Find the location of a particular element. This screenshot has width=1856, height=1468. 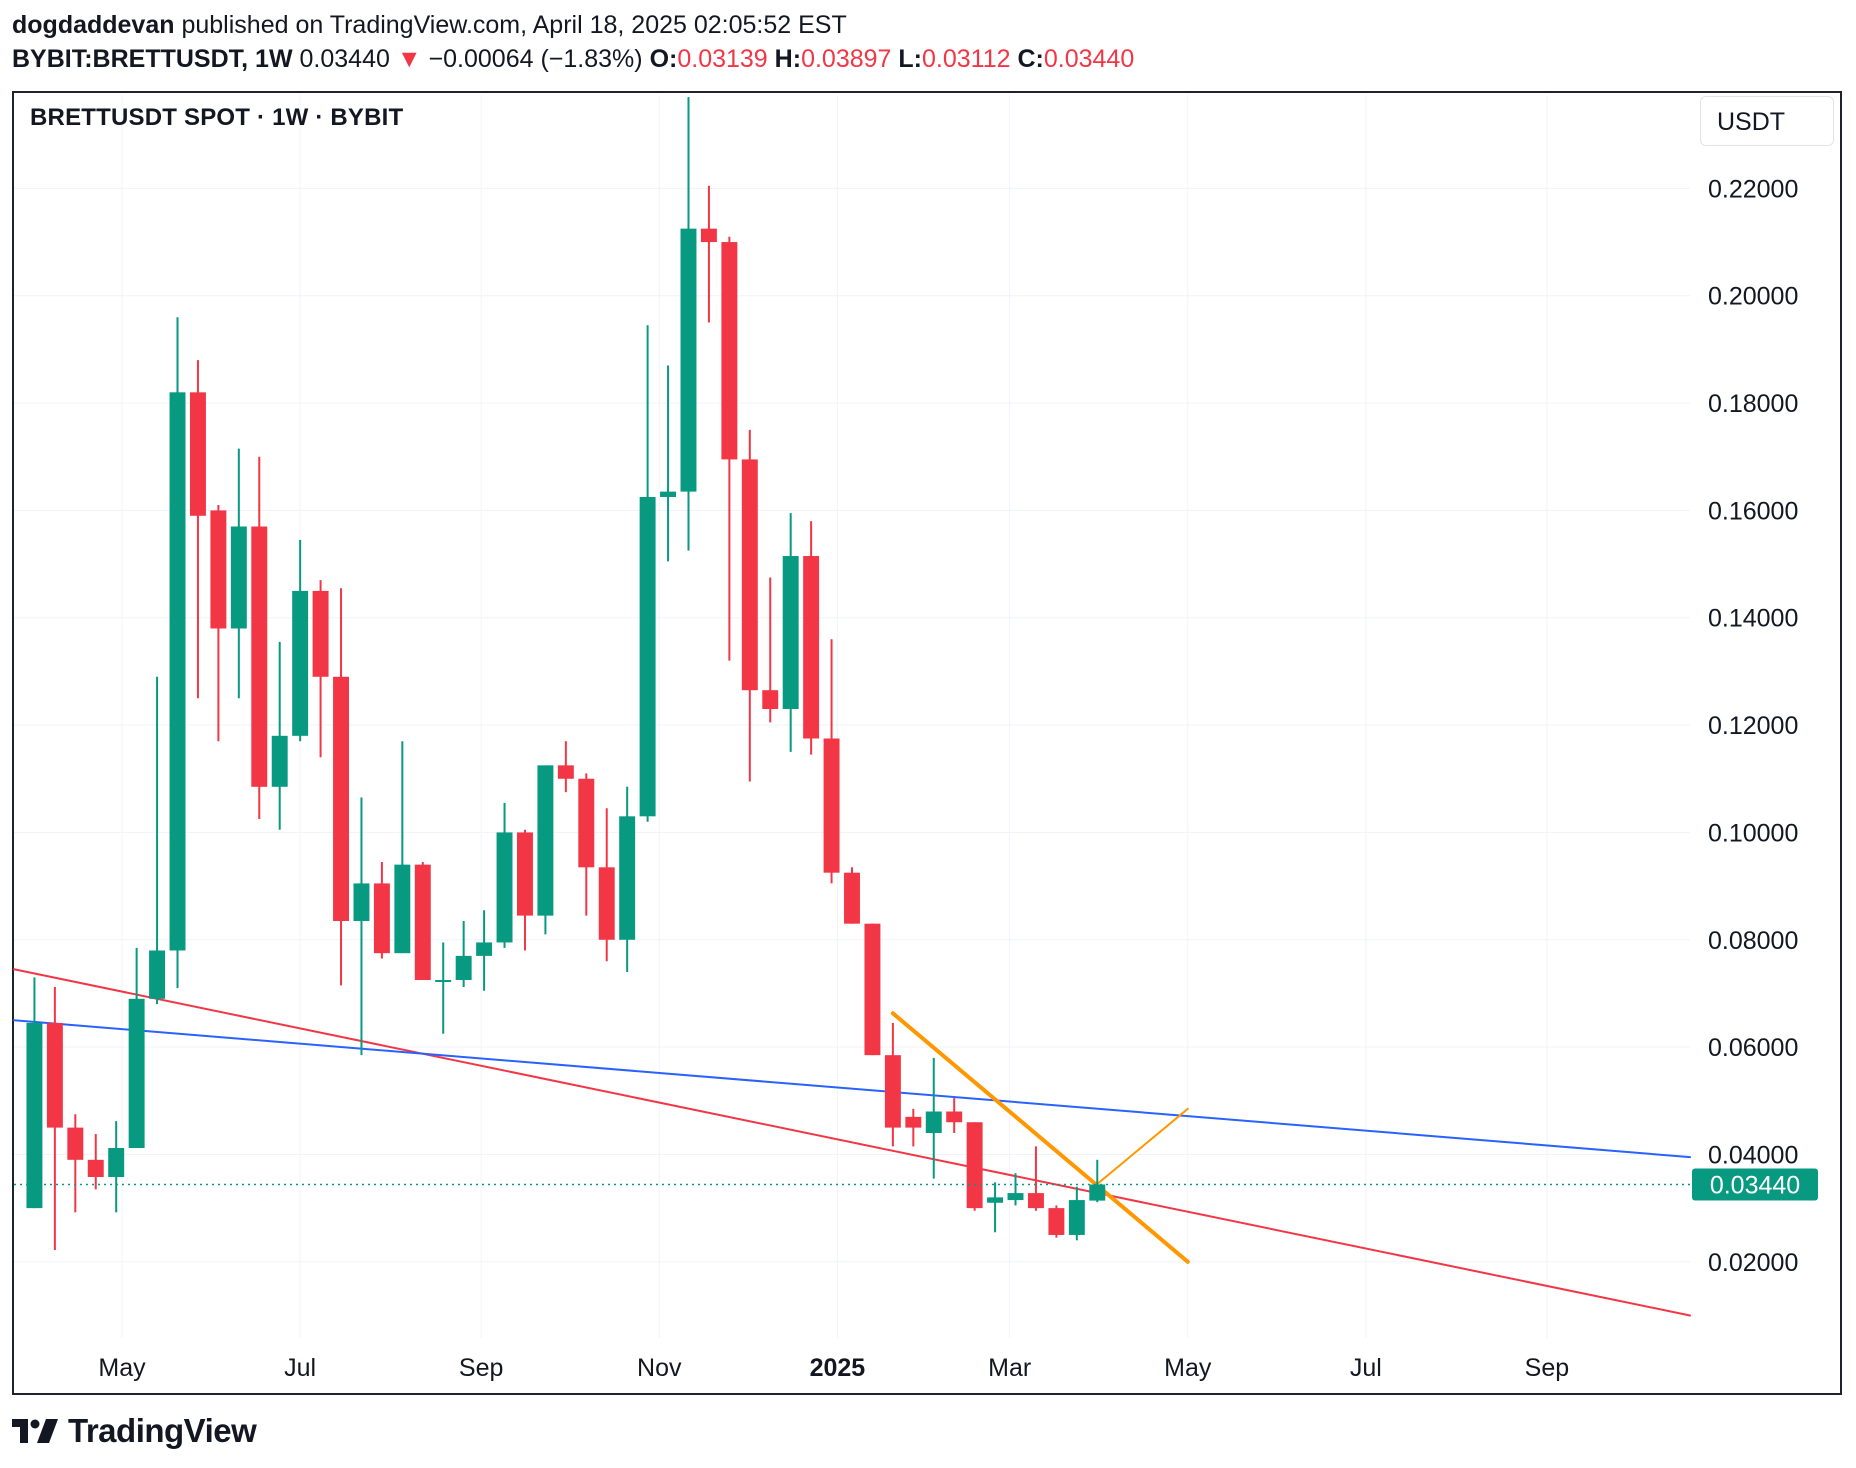

last-price-marker: 0.03440 is located at coordinates (916, 1184).